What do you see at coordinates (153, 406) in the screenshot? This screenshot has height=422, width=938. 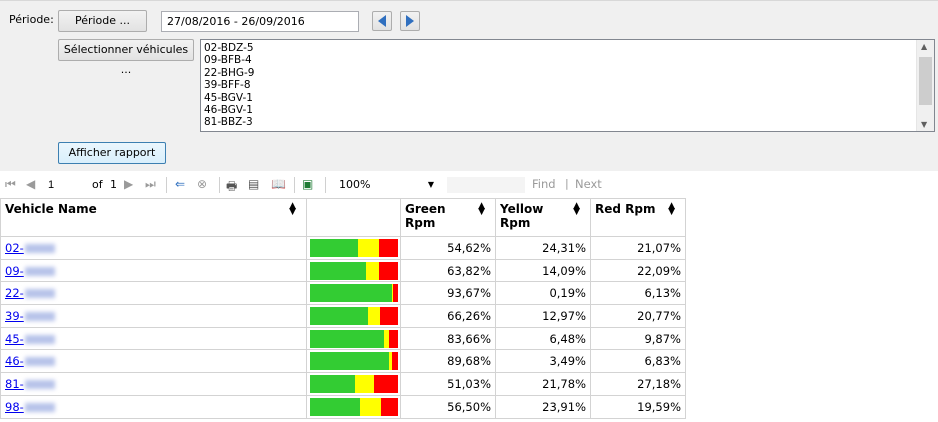 I see `vehicle-name-cell: 98-` at bounding box center [153, 406].